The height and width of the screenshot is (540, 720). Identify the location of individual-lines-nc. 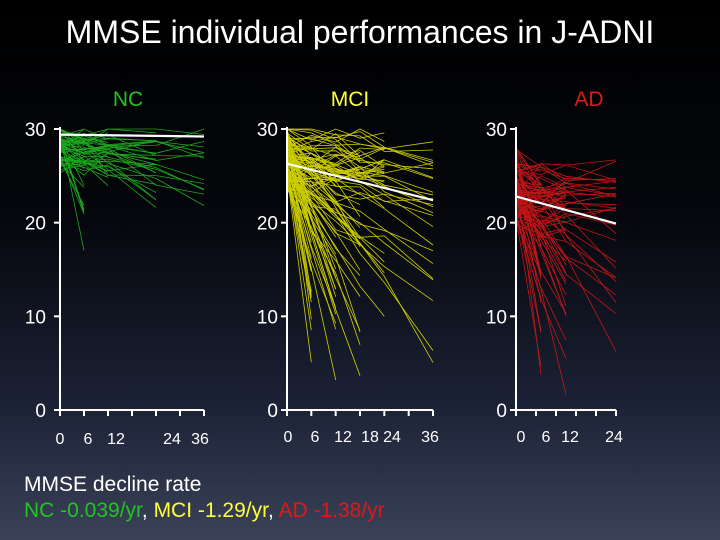
(132, 189).